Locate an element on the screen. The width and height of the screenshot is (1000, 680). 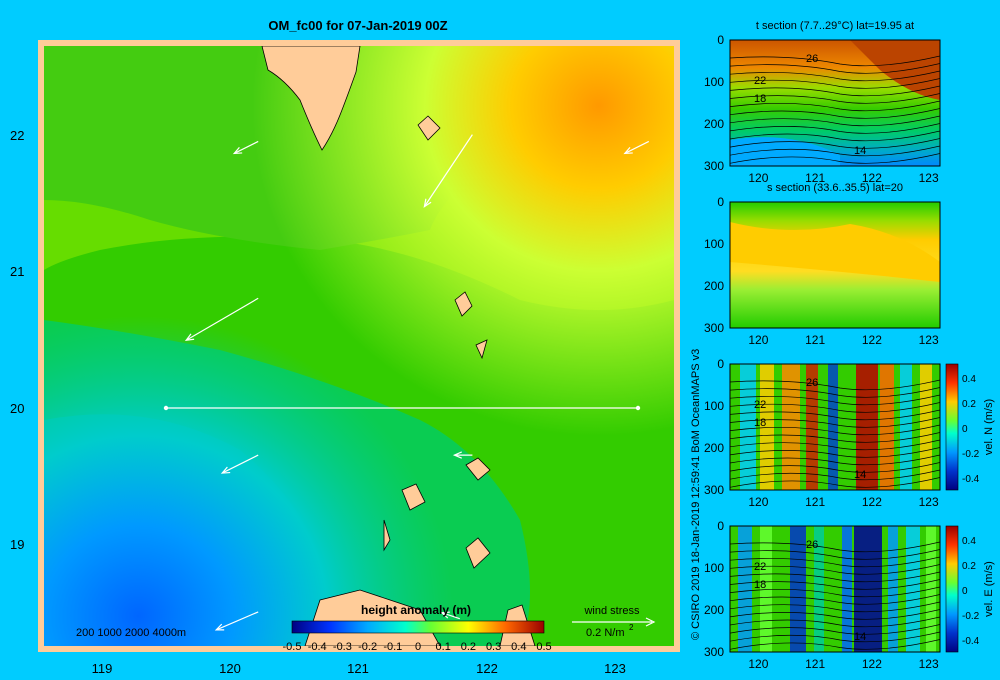
panel-title: t section (7.7..29°C) lat=19.95 at is located at coordinates (835, 26).